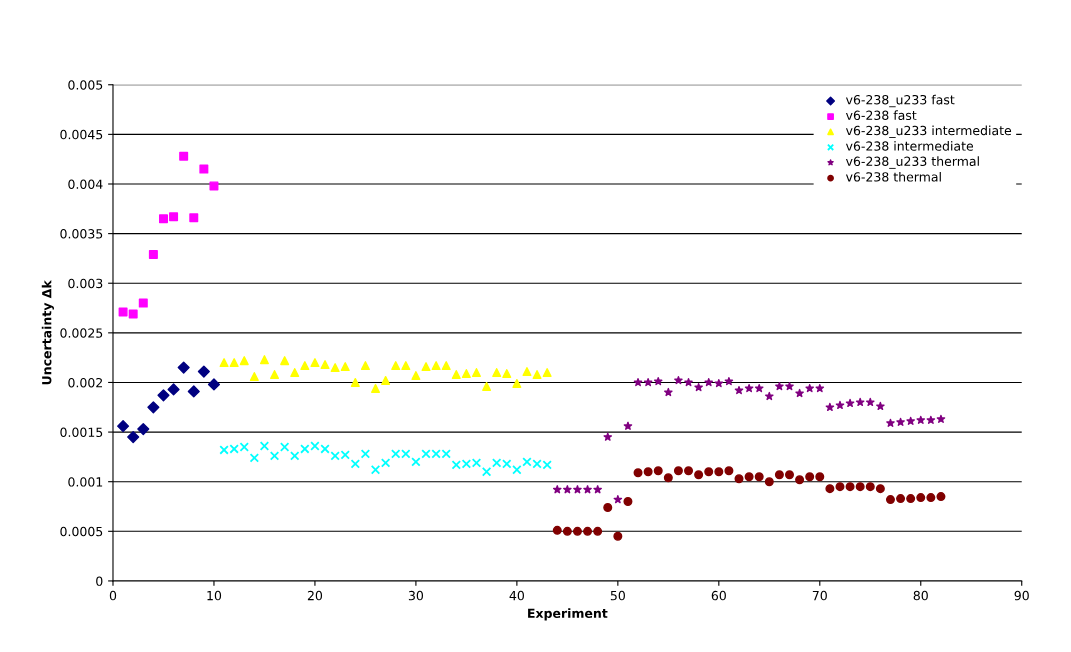 Image resolution: width=1071 pixels, height=652 pixels. I want to click on y-tick-label: 0.0015, so click(81, 432).